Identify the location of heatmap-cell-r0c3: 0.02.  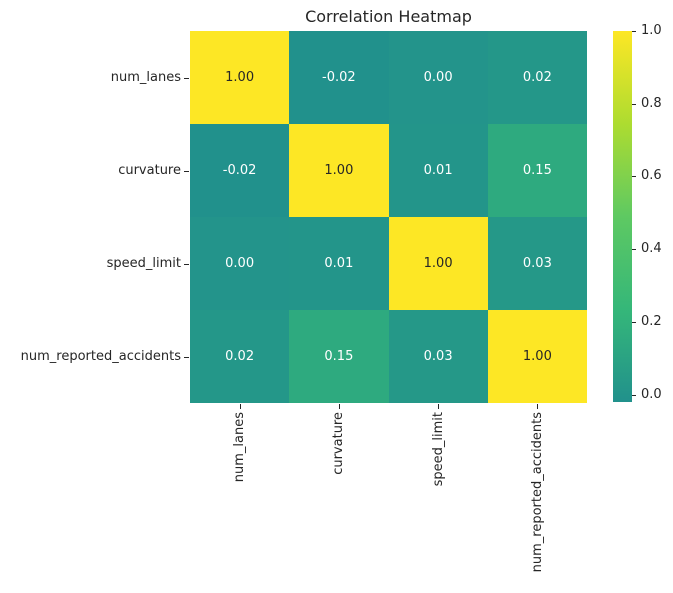
(537, 77).